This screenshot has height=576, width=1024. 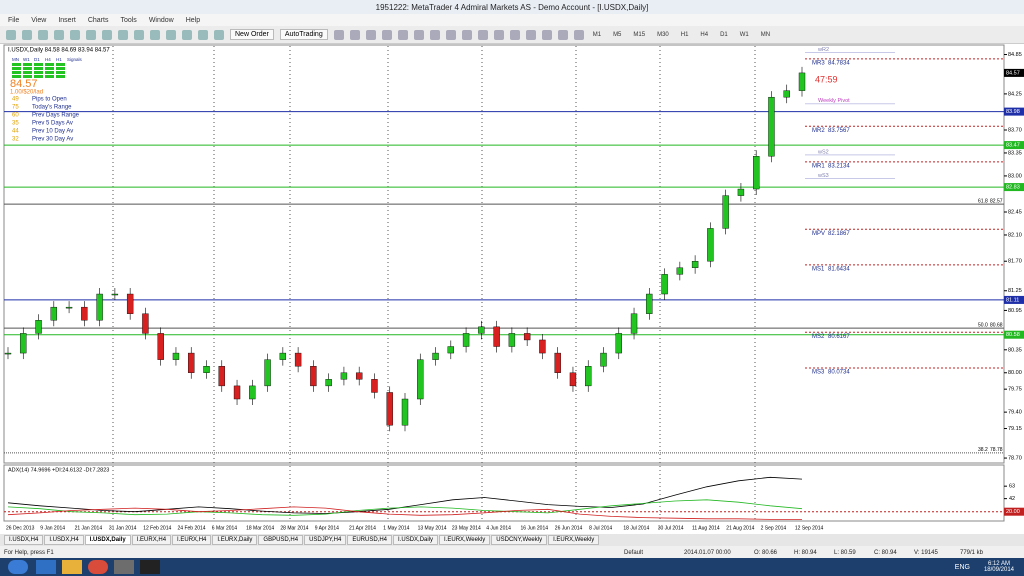 What do you see at coordinates (48, 59) in the screenshot?
I see `signal-header: H4` at bounding box center [48, 59].